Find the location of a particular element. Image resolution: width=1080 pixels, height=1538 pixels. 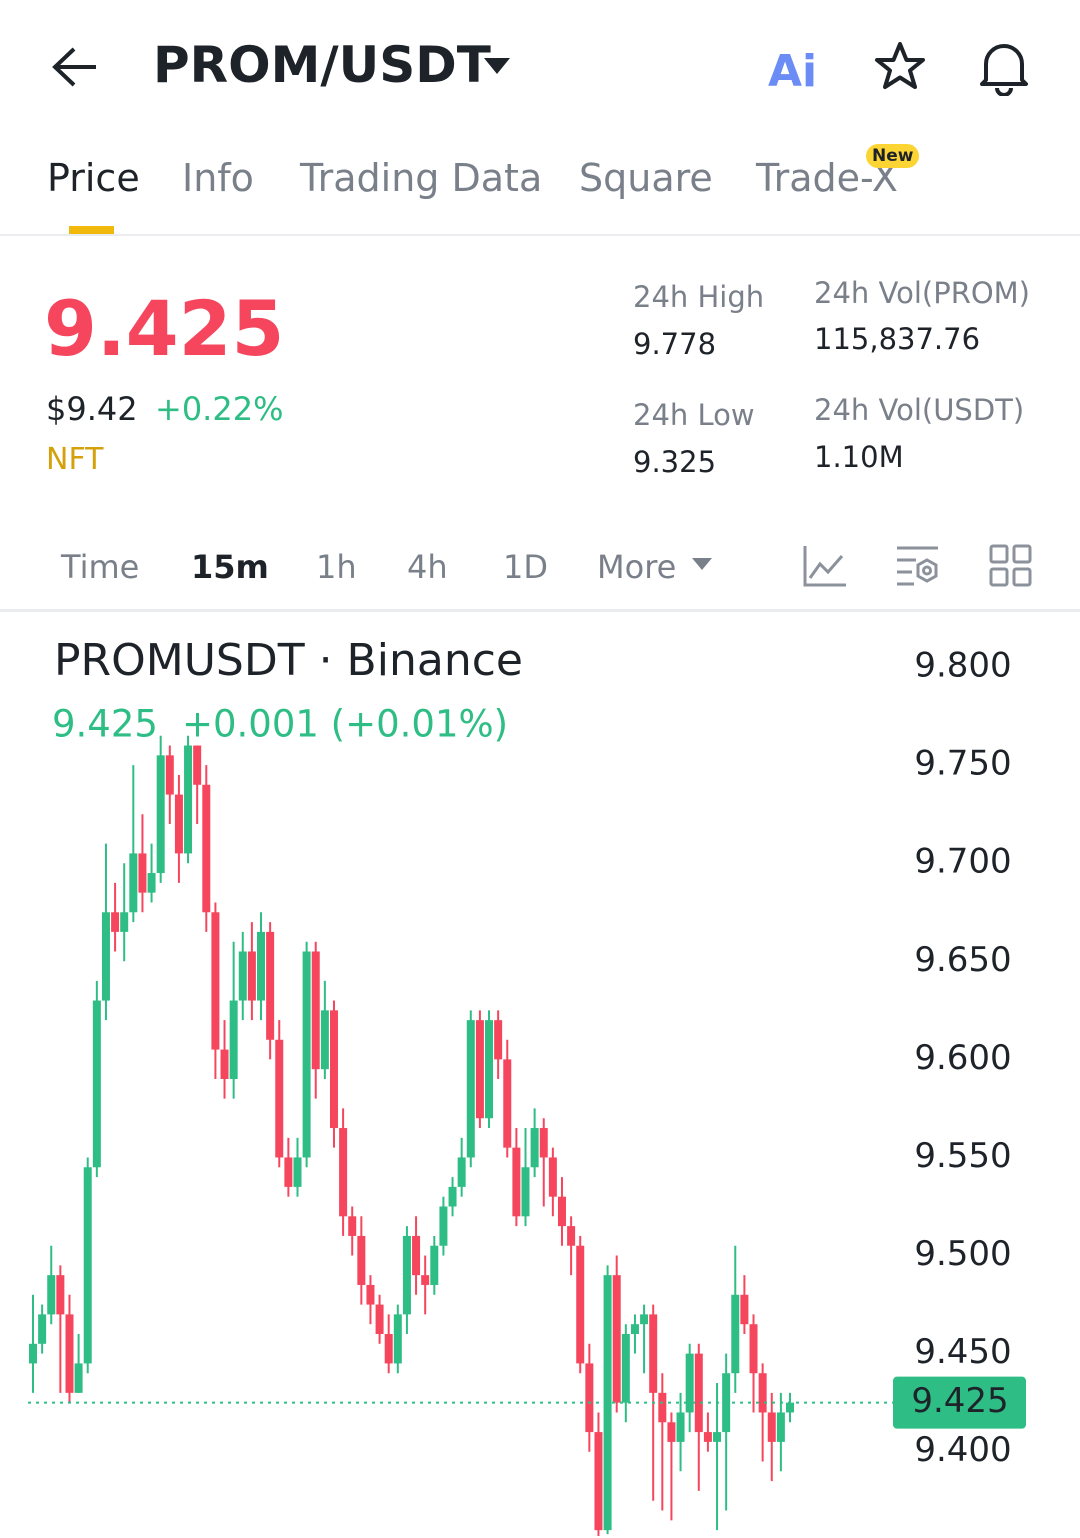

tag: NFT is located at coordinates (75, 459).